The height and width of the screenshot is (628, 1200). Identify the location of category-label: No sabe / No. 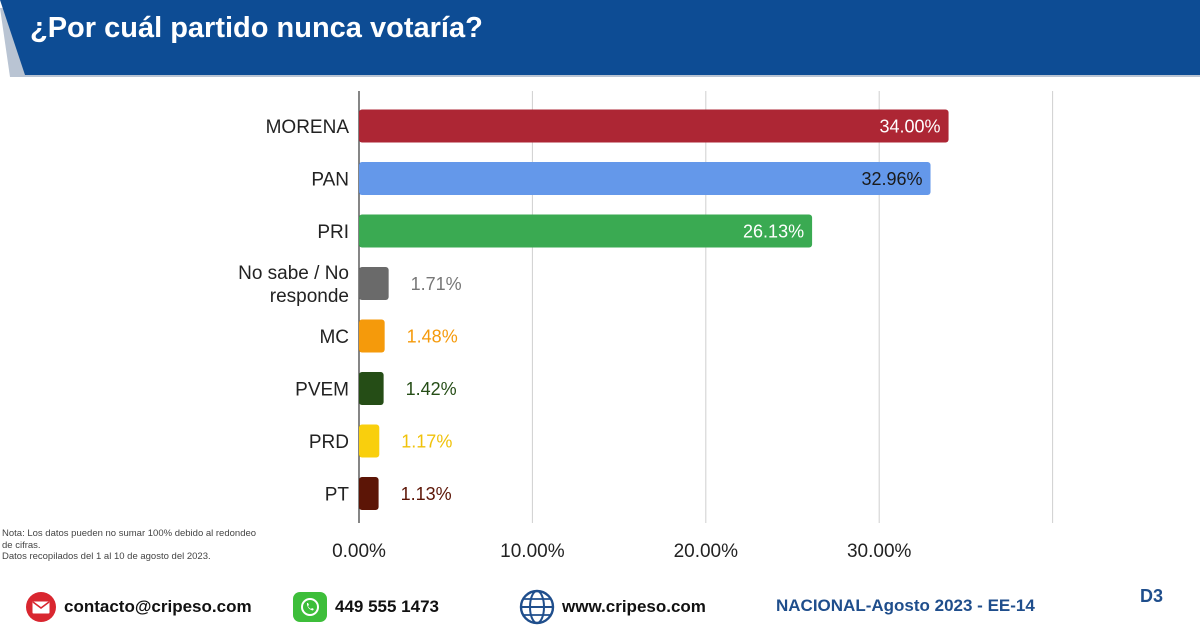
(293, 273).